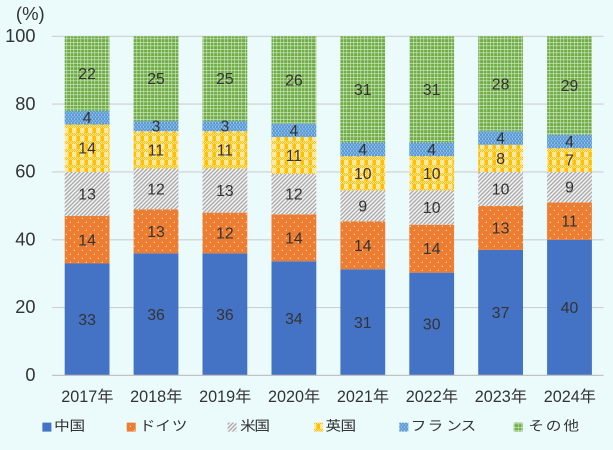 This screenshot has width=613, height=450. I want to click on svg-text: 100, so click(20, 36).